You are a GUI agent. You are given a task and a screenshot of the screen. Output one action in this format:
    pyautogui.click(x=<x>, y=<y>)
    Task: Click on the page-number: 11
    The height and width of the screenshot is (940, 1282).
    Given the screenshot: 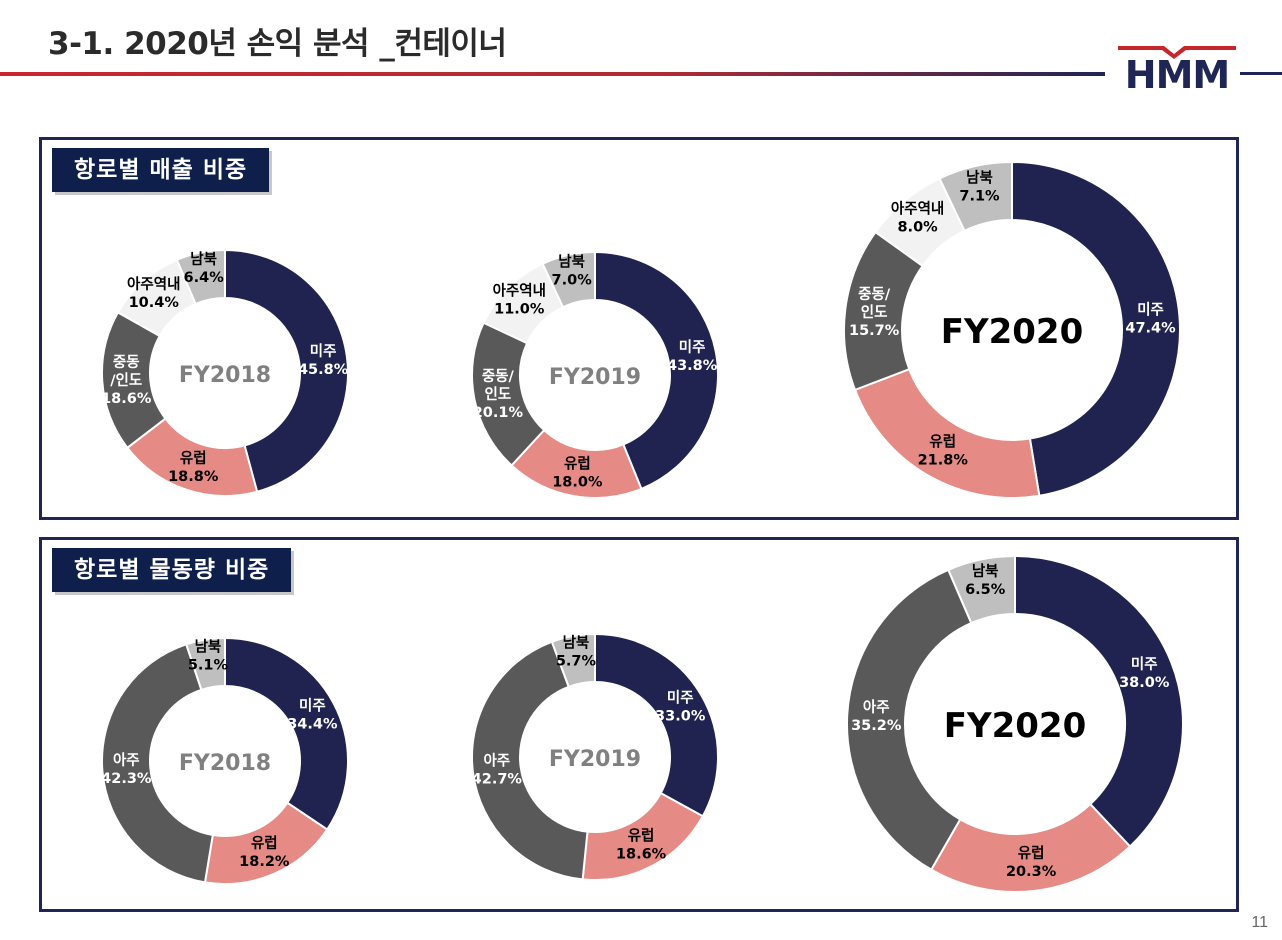 What is the action you would take?
    pyautogui.click(x=1259, y=922)
    